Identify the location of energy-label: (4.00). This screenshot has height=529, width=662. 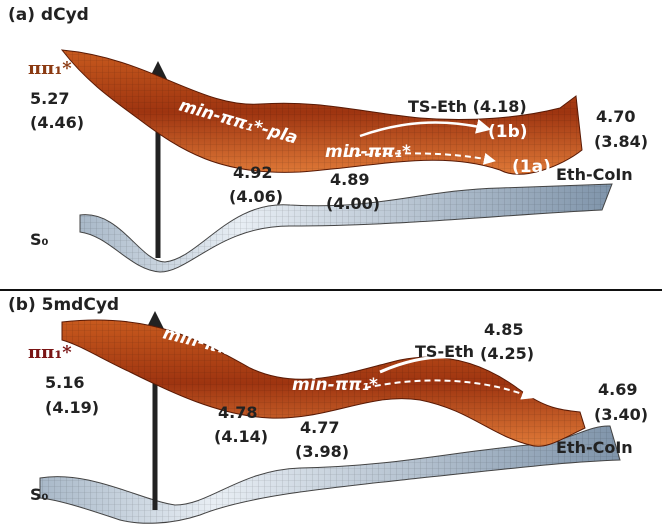
(353, 203).